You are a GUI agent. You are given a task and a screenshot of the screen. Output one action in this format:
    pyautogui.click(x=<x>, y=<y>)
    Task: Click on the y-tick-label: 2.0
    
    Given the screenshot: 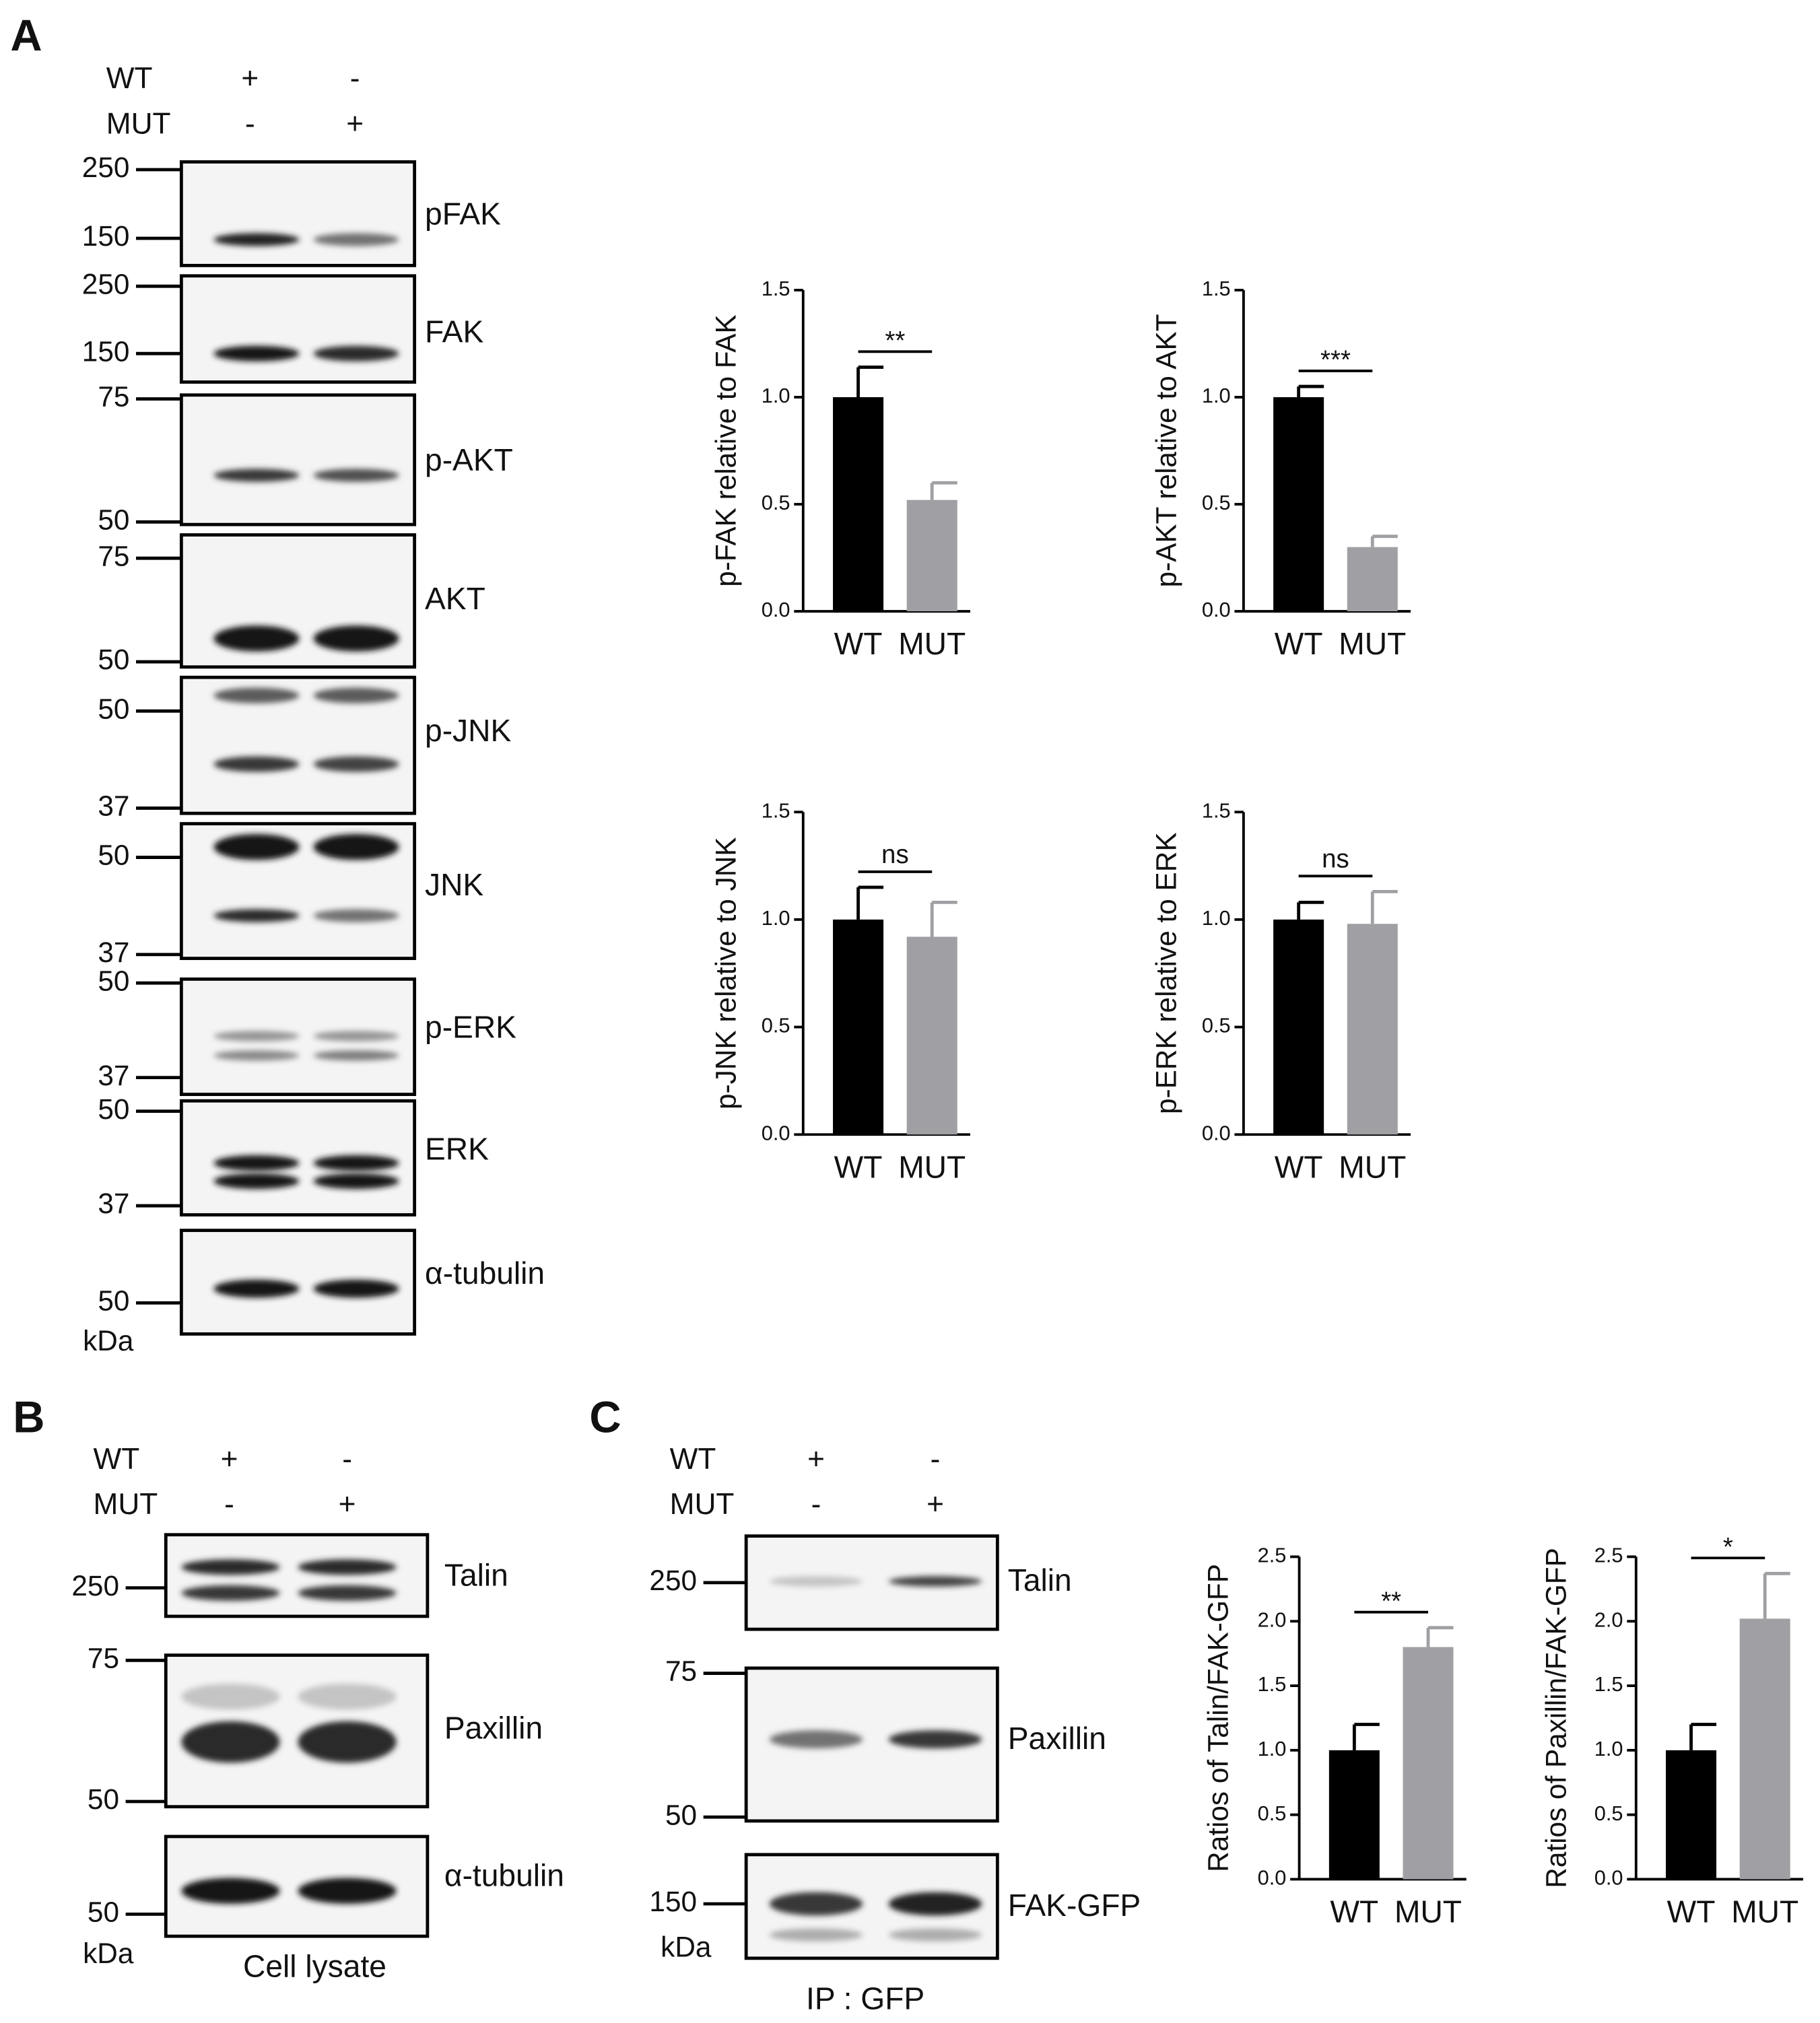 What is the action you would take?
    pyautogui.click(x=1609, y=1619)
    